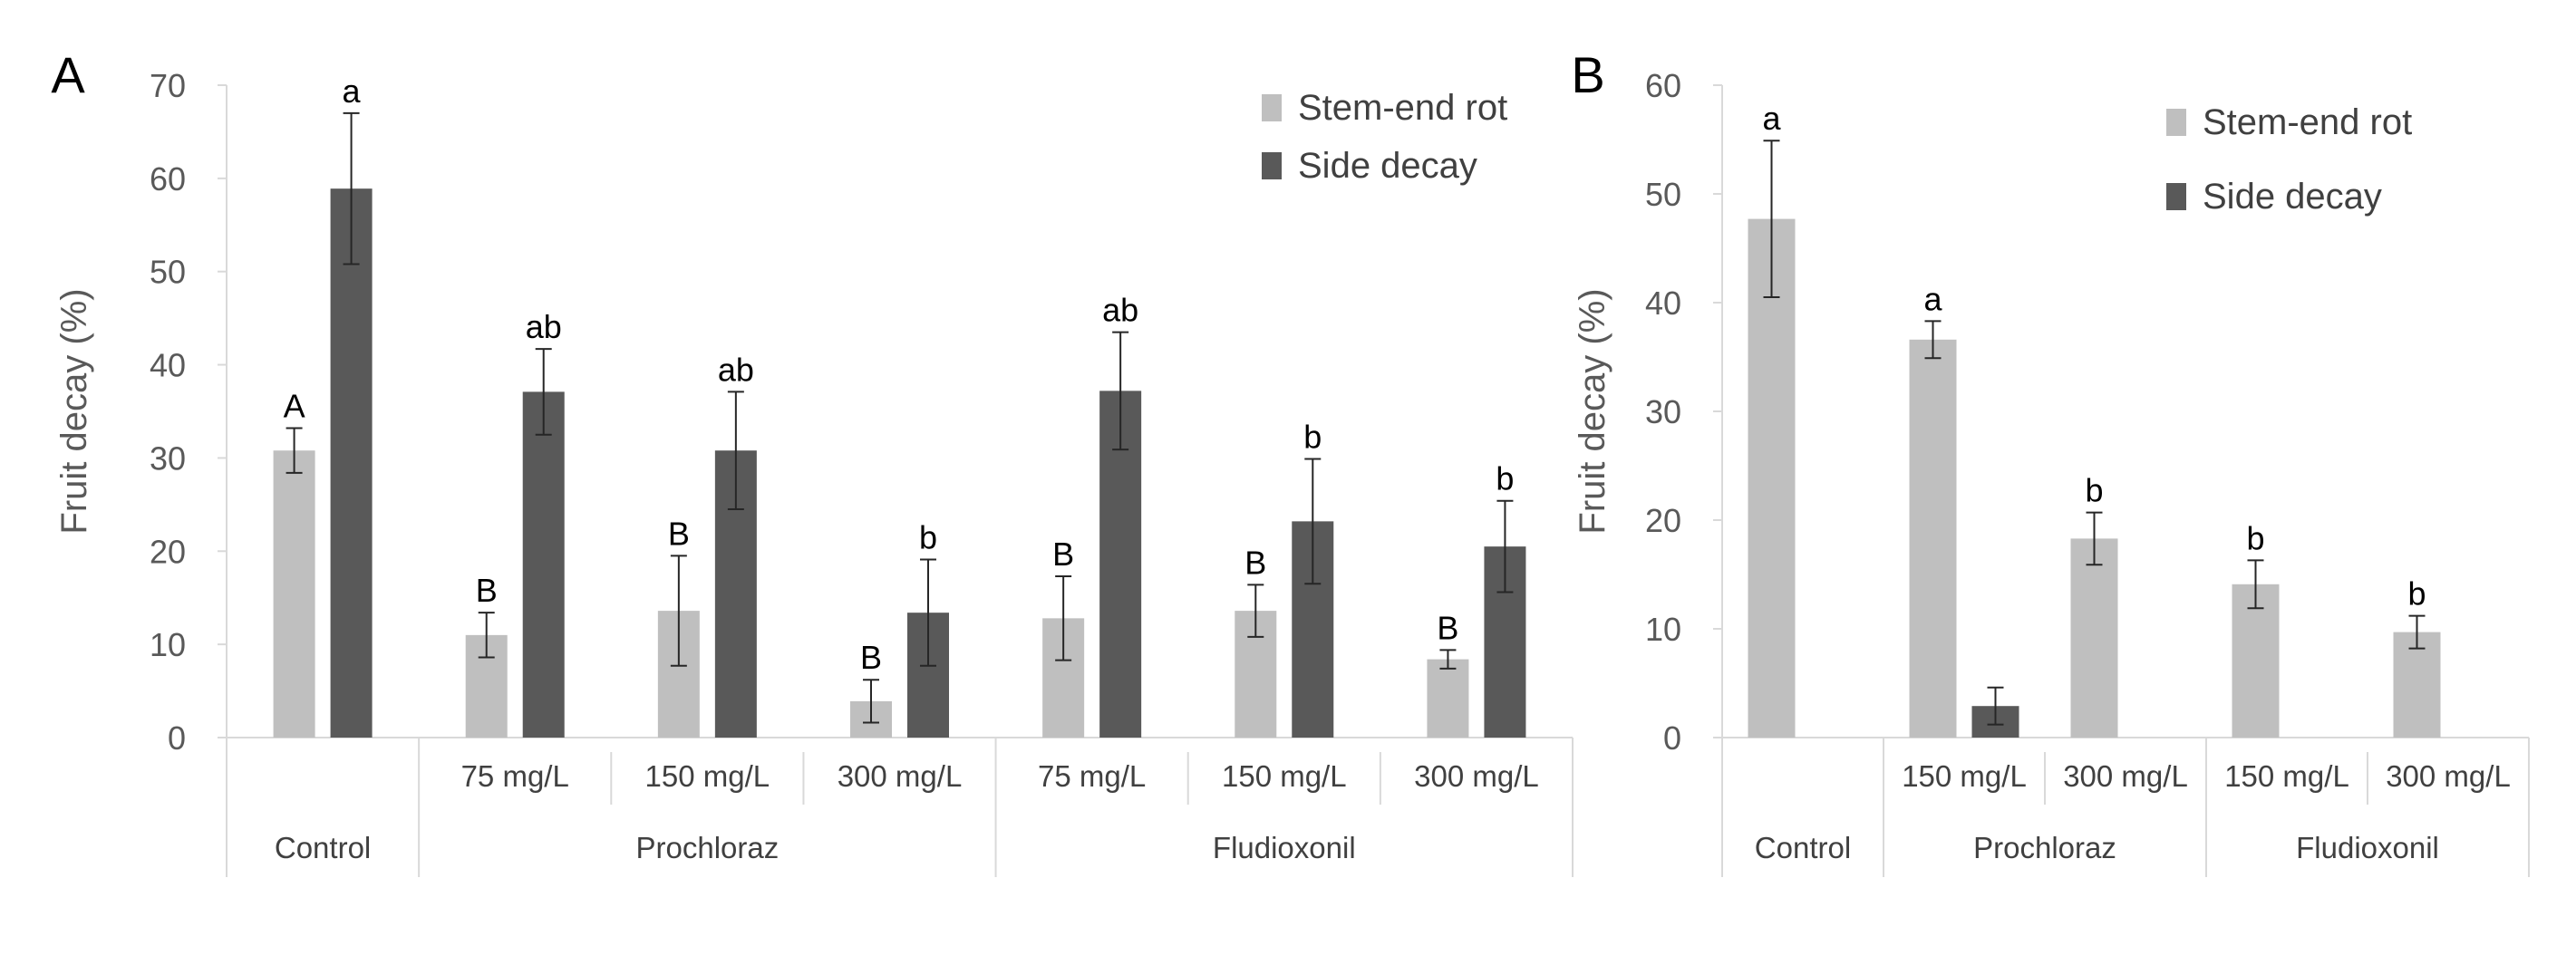  What do you see at coordinates (68, 74) in the screenshot?
I see `panel-label: A` at bounding box center [68, 74].